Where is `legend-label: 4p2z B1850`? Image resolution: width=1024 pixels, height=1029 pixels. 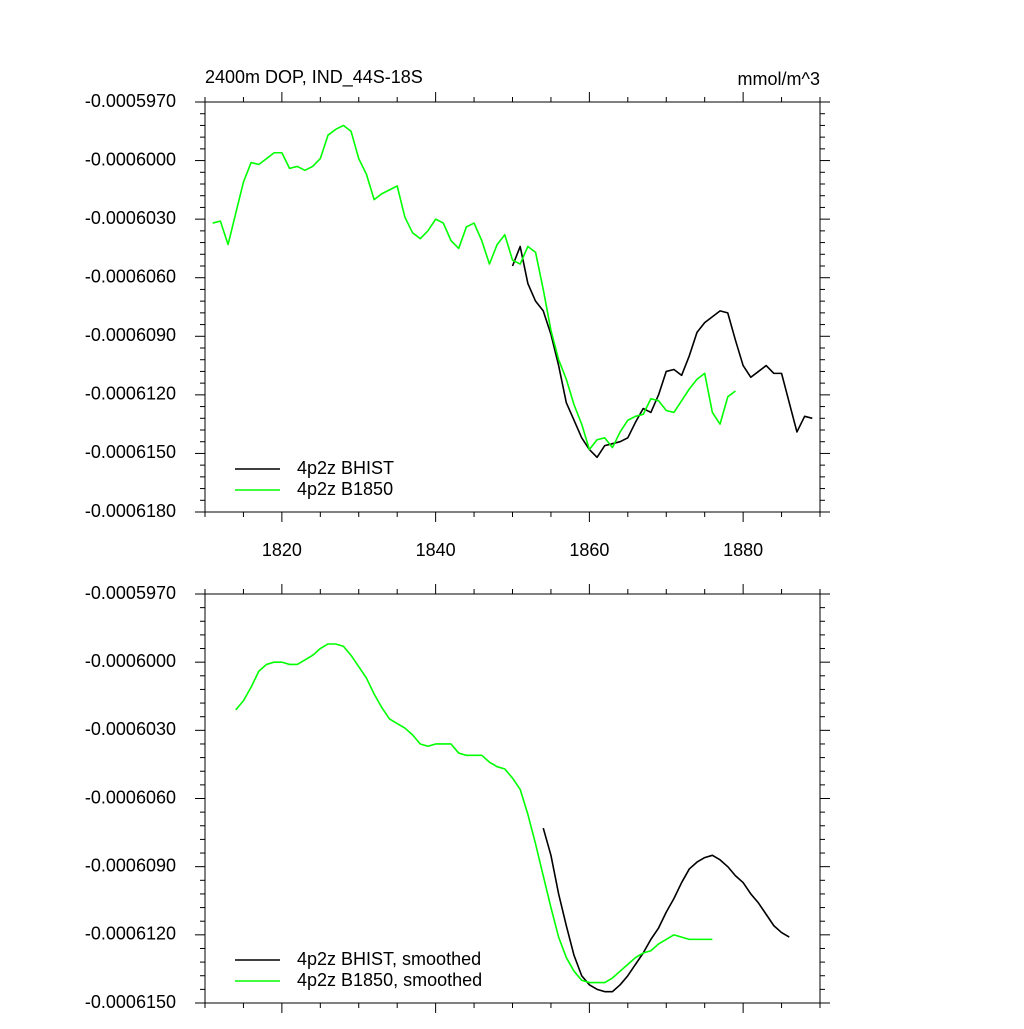 legend-label: 4p2z B1850 is located at coordinates (345, 489).